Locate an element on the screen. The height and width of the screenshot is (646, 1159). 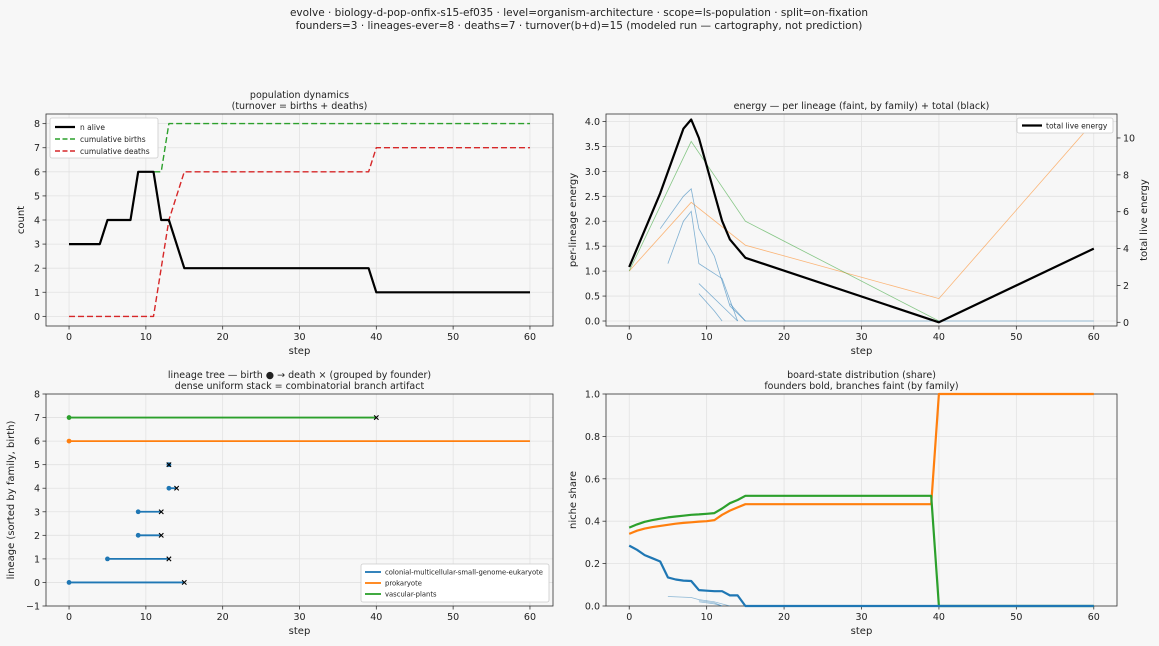
legend: total live energy is located at coordinates (1065, 125).